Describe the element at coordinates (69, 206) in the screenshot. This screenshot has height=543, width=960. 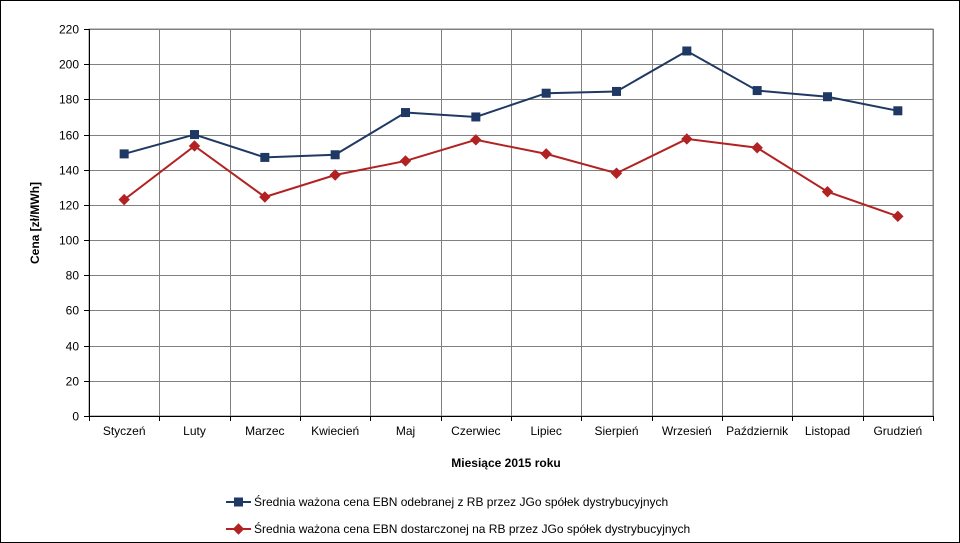
I see `y-tick-label: 120` at that location.